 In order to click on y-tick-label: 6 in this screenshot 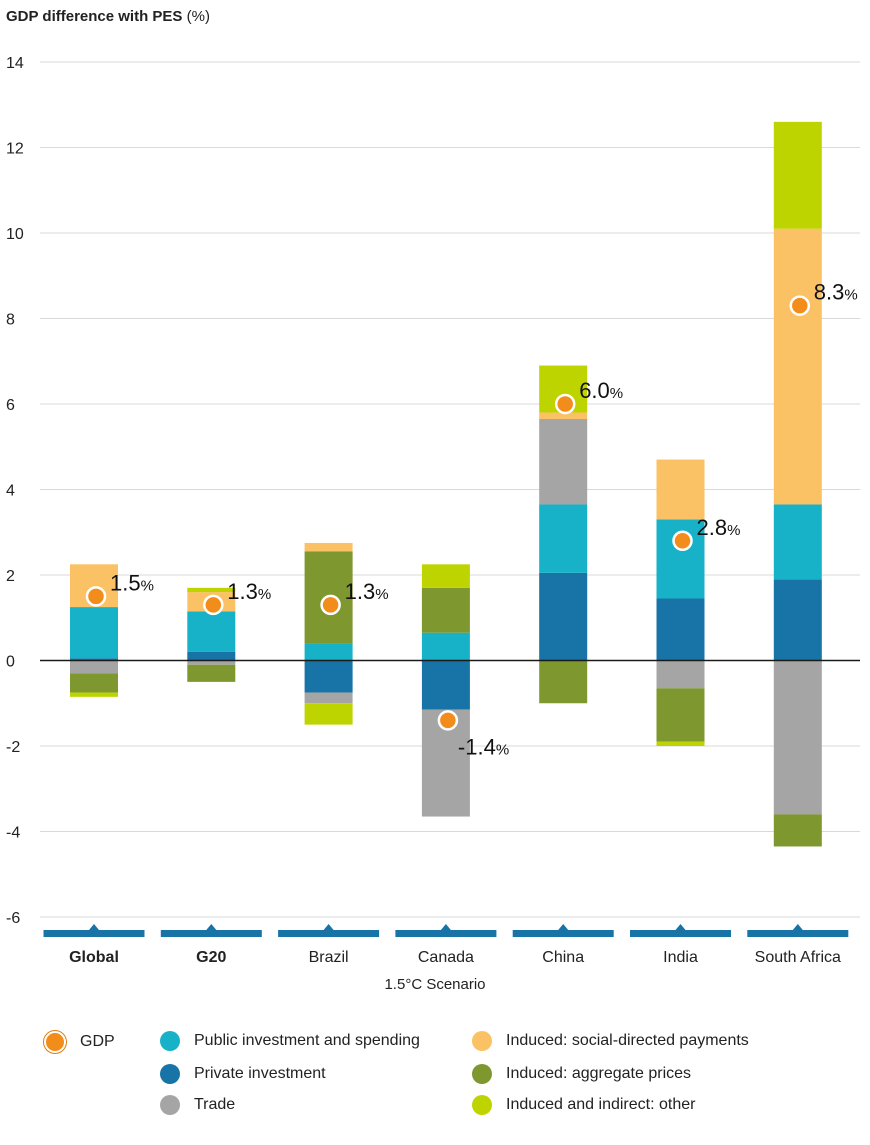, I will do `click(10, 405)`.